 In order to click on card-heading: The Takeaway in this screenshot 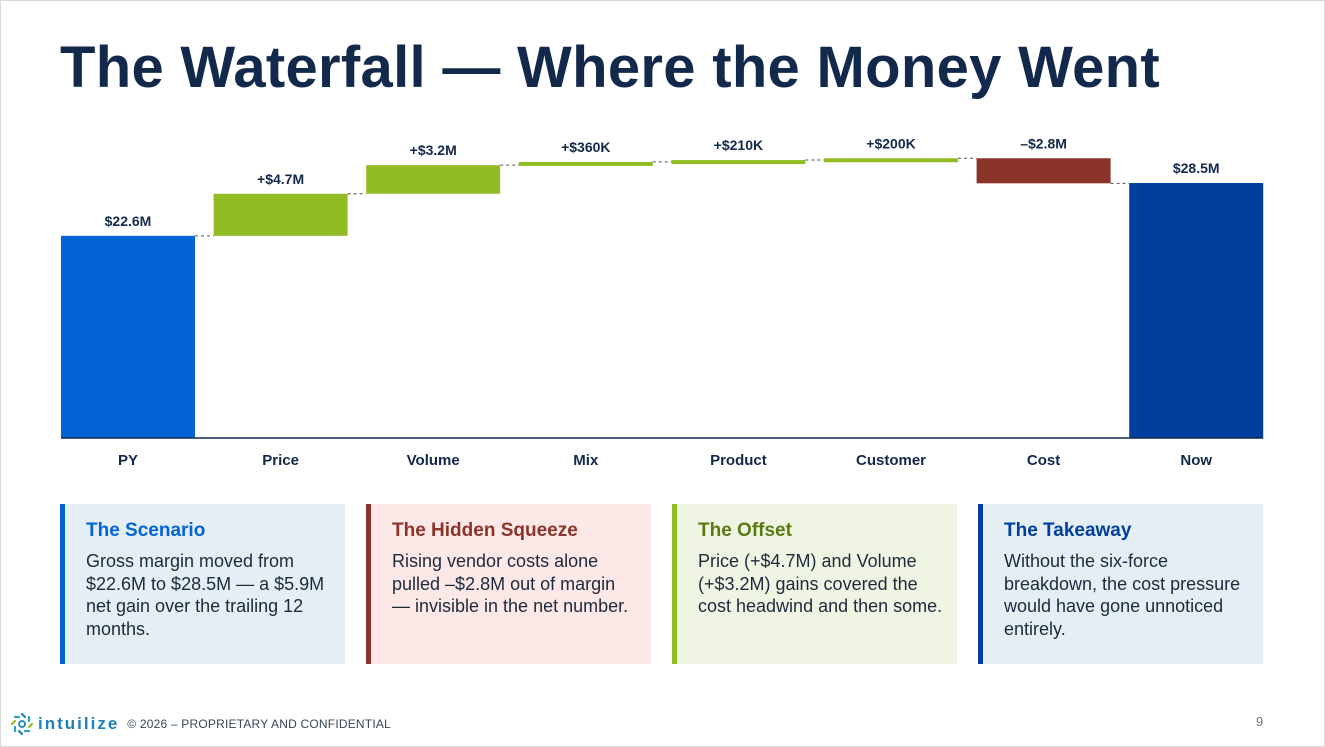, I will do `click(1068, 530)`.